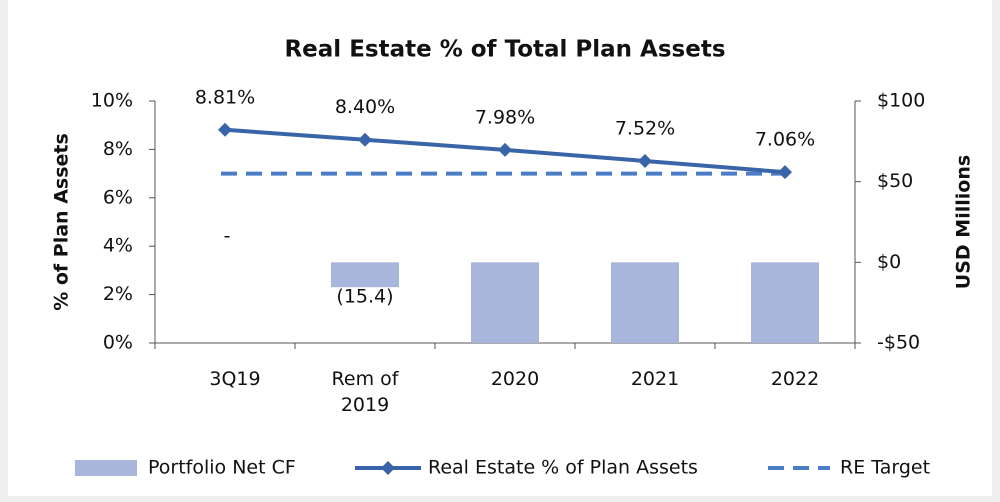  What do you see at coordinates (365, 392) in the screenshot?
I see `x-tick-label: Rem of 2019` at bounding box center [365, 392].